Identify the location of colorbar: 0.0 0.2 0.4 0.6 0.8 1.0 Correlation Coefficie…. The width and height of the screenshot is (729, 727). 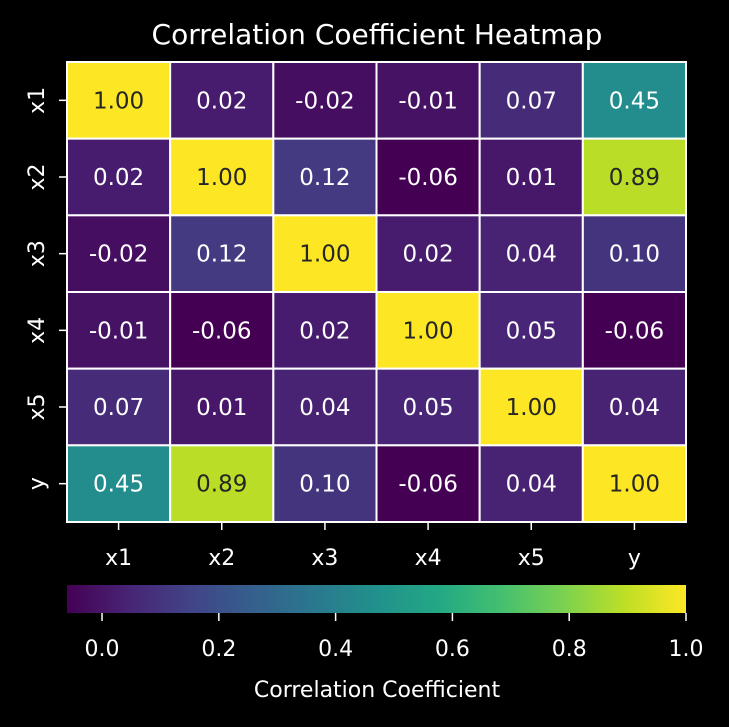
(385, 644).